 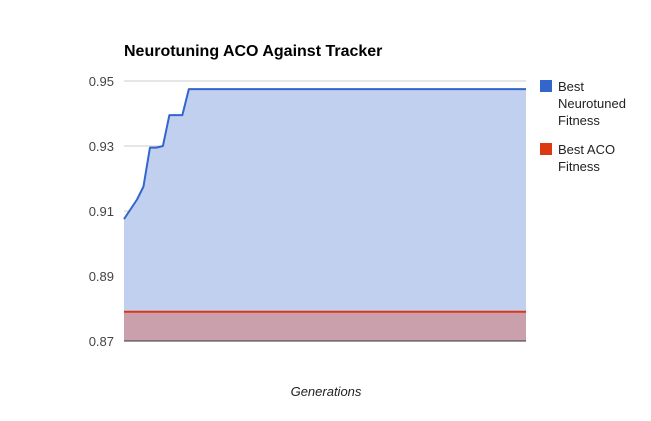 What do you see at coordinates (579, 166) in the screenshot?
I see `legend-label-1: Fitness` at bounding box center [579, 166].